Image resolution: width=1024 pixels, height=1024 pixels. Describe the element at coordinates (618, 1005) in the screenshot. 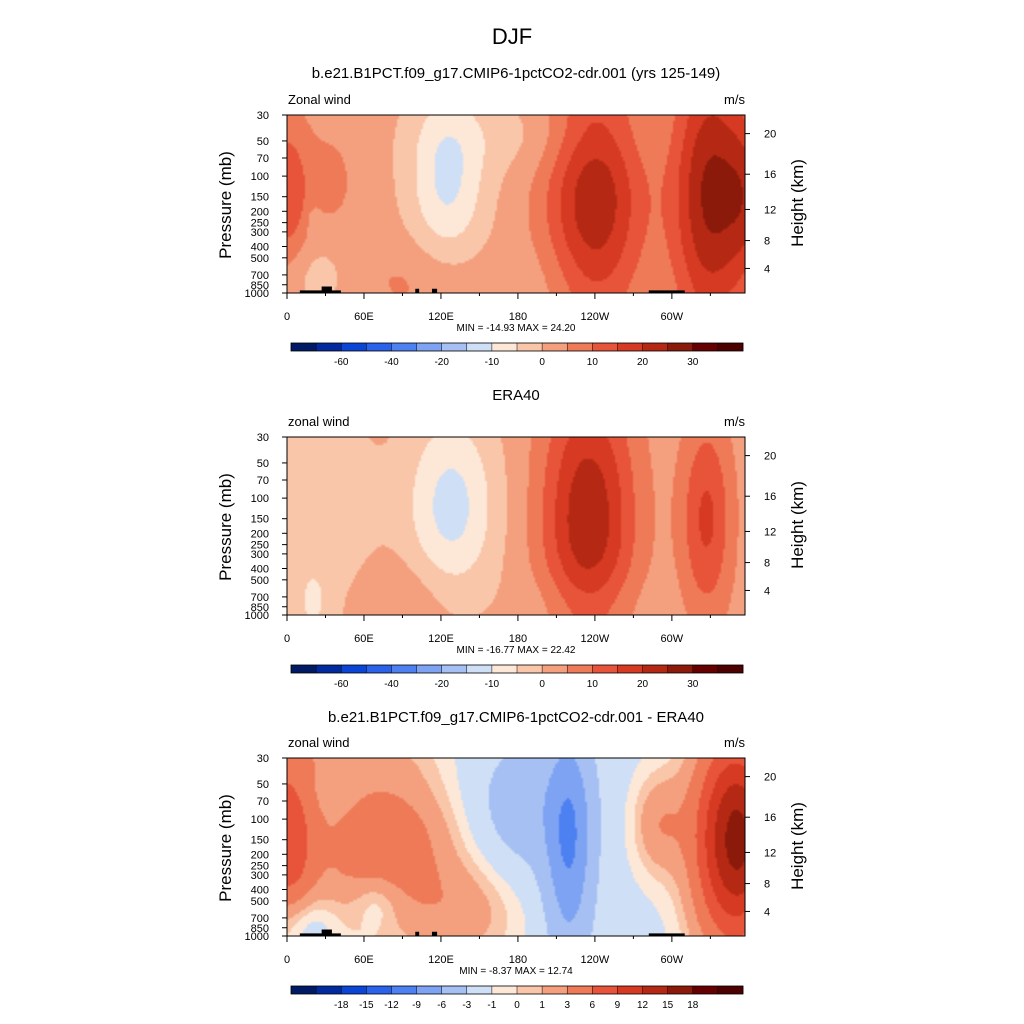

I see `colorbar-label: 9` at that location.